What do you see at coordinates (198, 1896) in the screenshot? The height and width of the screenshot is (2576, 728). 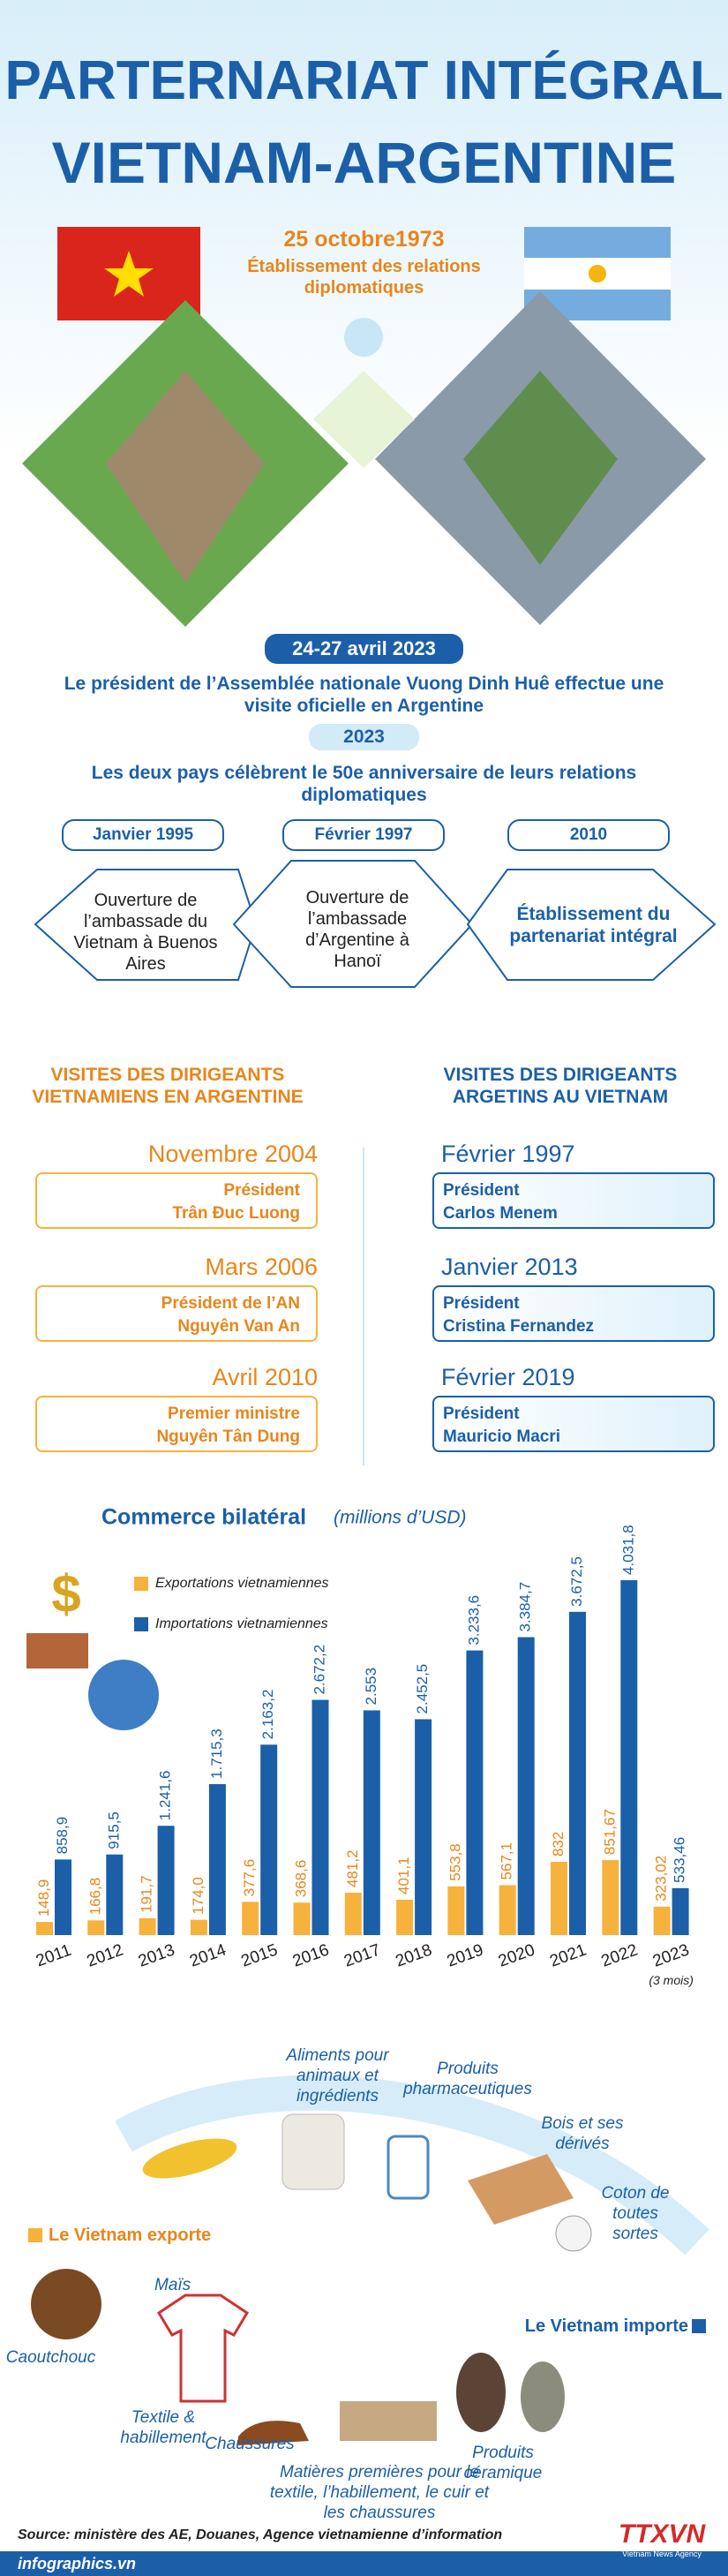 I see `value-label: 174,0` at bounding box center [198, 1896].